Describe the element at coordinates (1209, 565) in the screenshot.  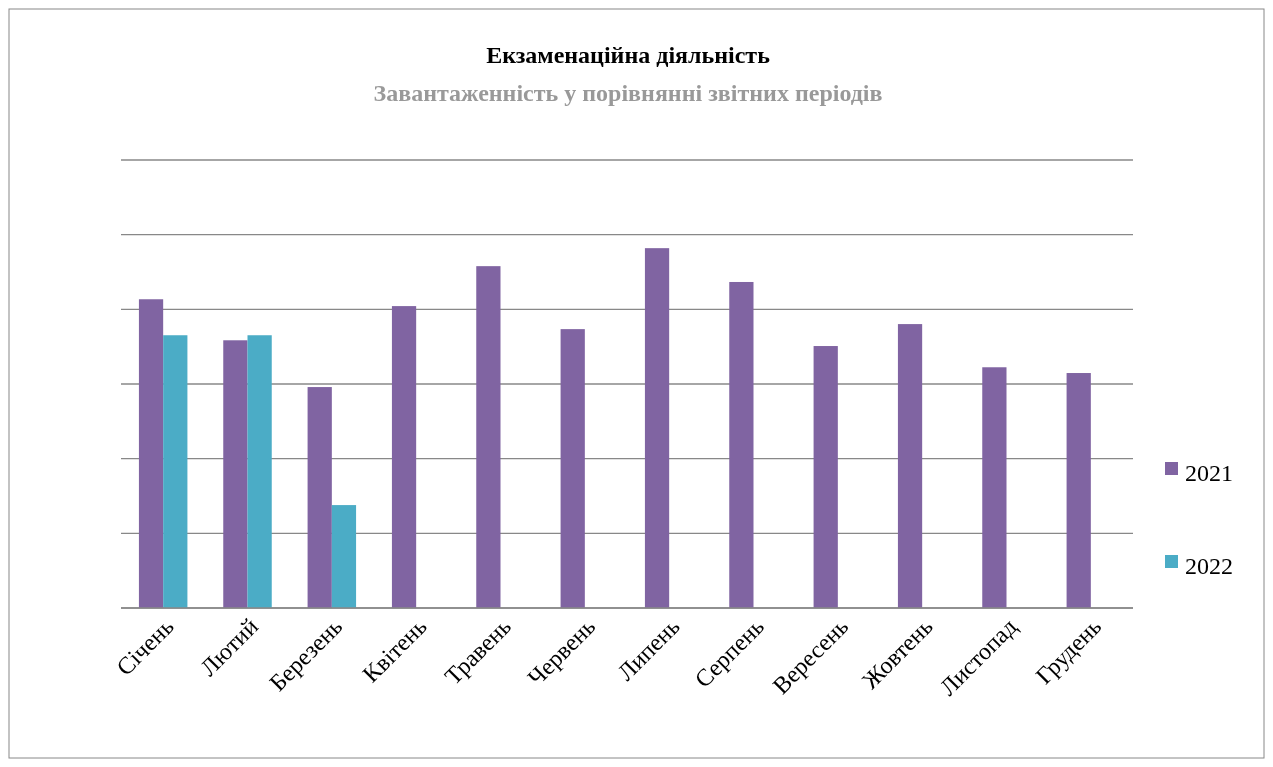
I see `legend-label: 2022` at that location.